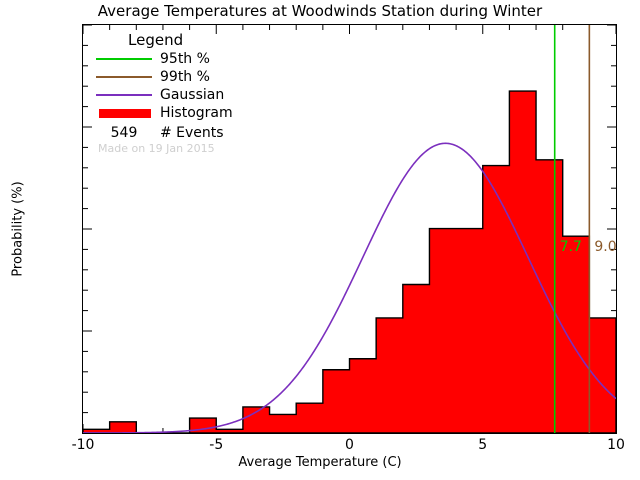  Describe the element at coordinates (156, 148) in the screenshot. I see `made-on-watermark: Made on 19 Jan 2015` at that location.